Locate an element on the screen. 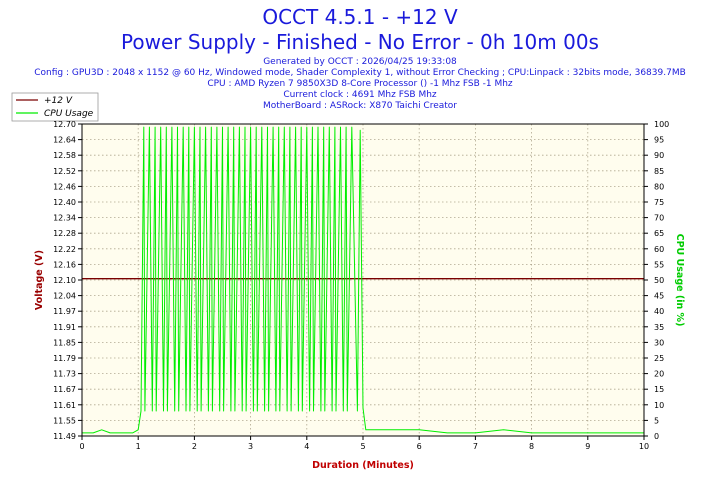 This screenshot has height=480, width=720. y-right-tick-label: 0 is located at coordinates (656, 436).